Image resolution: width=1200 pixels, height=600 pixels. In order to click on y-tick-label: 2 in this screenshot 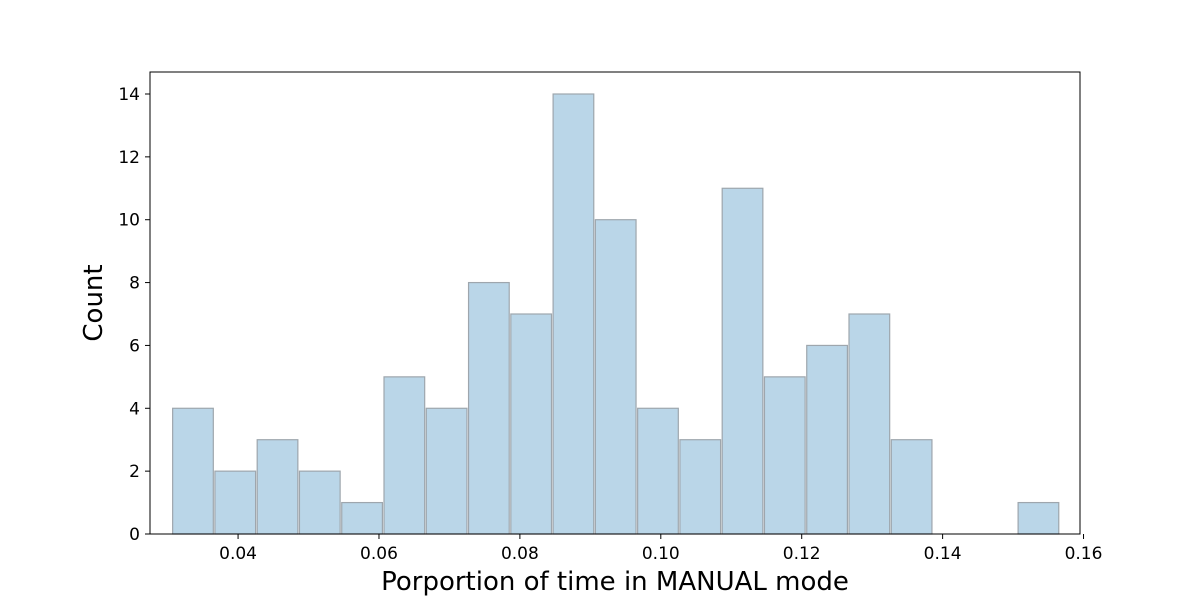, I will do `click(134, 472)`.